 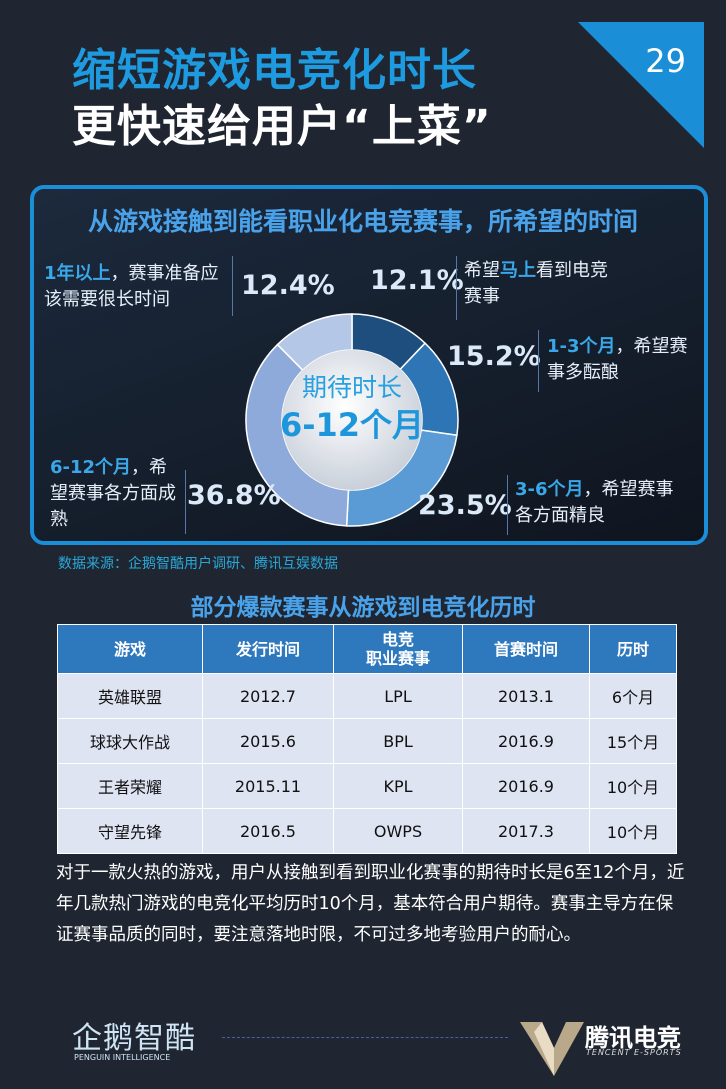 What do you see at coordinates (398, 649) in the screenshot?
I see `col-header: 电竞 职业赛事` at bounding box center [398, 649].